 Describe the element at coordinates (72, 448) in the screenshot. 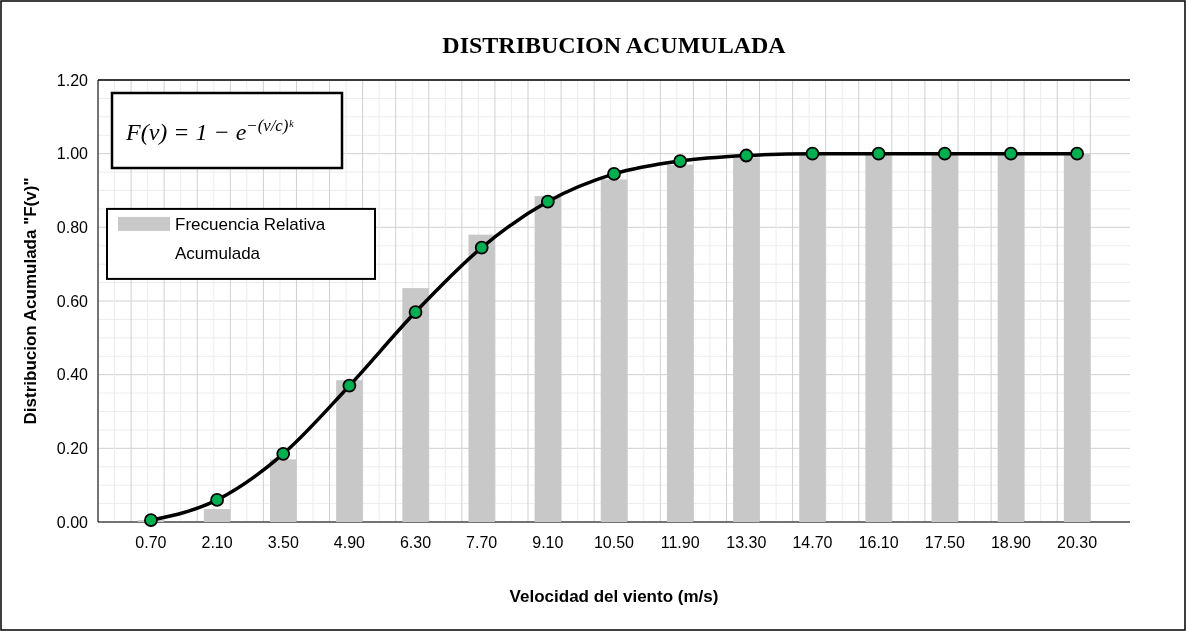

I see `y-tick-label: 0.20` at that location.